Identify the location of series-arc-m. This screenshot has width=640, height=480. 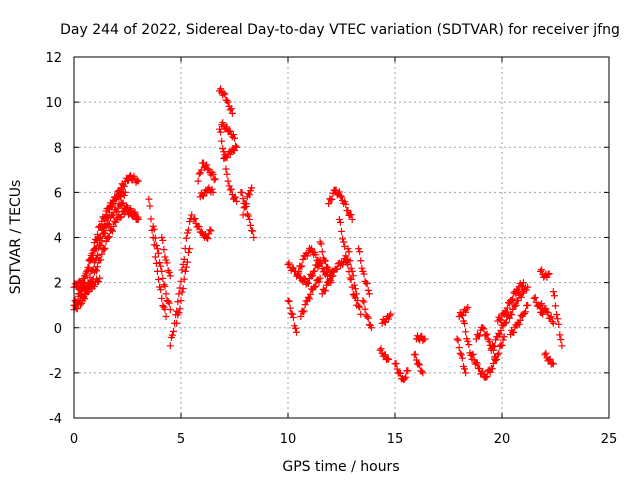
(206, 192).